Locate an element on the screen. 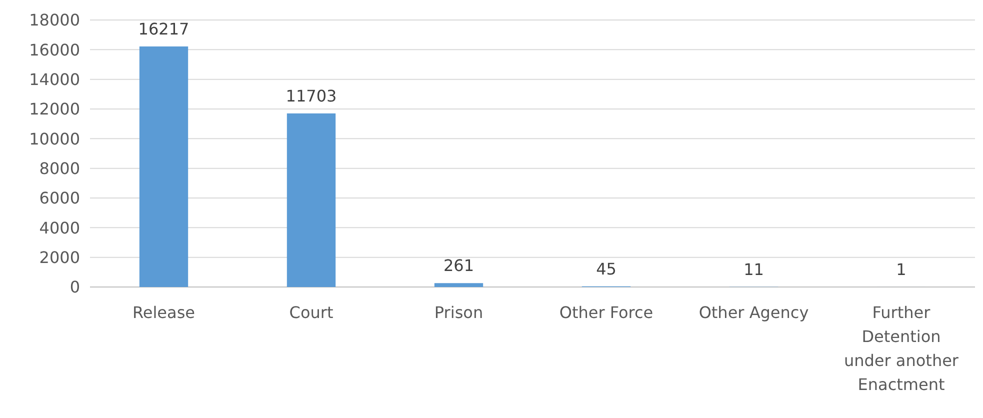 The height and width of the screenshot is (418, 983). data-label: 45 is located at coordinates (606, 268).